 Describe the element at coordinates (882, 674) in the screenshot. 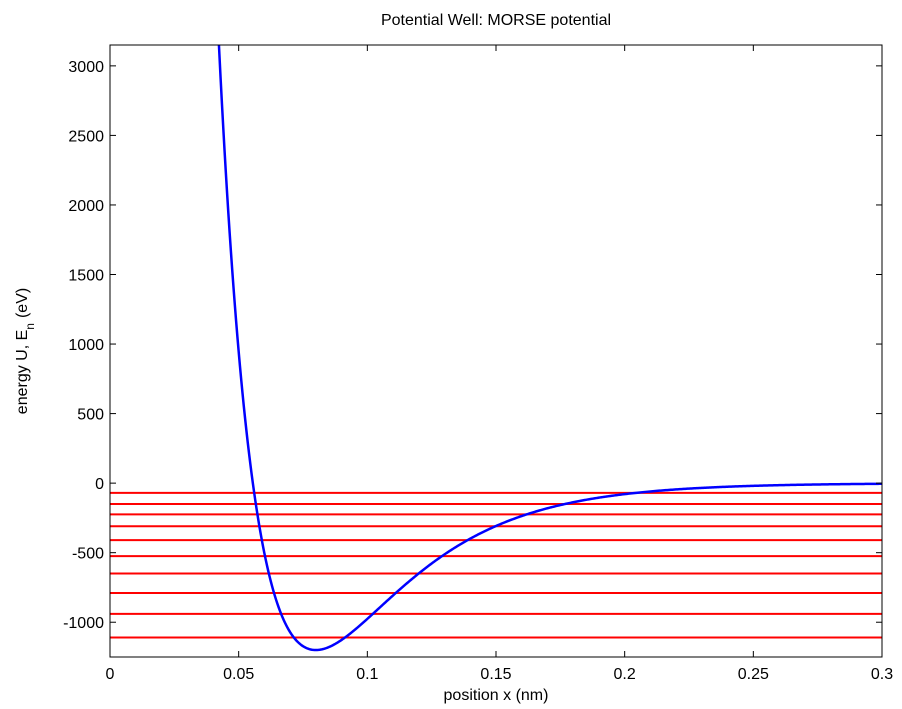

I see `x-tick-label: 0.3` at that location.